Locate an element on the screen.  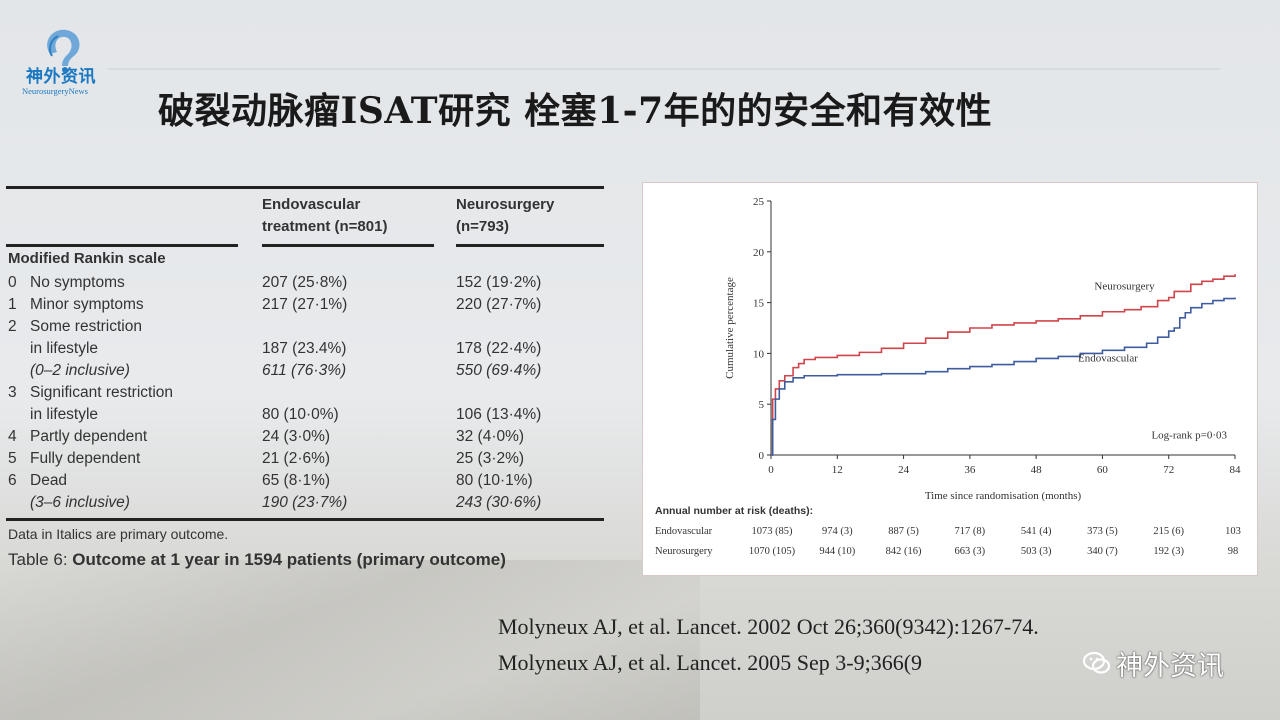
x-tick-label: 36 is located at coordinates (970, 470).